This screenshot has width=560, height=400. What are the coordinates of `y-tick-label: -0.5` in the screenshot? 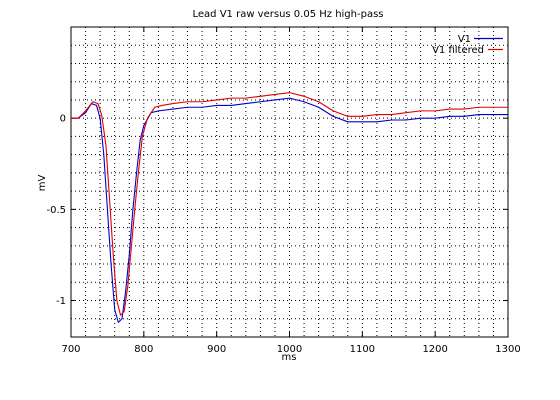 It's located at (56, 210).